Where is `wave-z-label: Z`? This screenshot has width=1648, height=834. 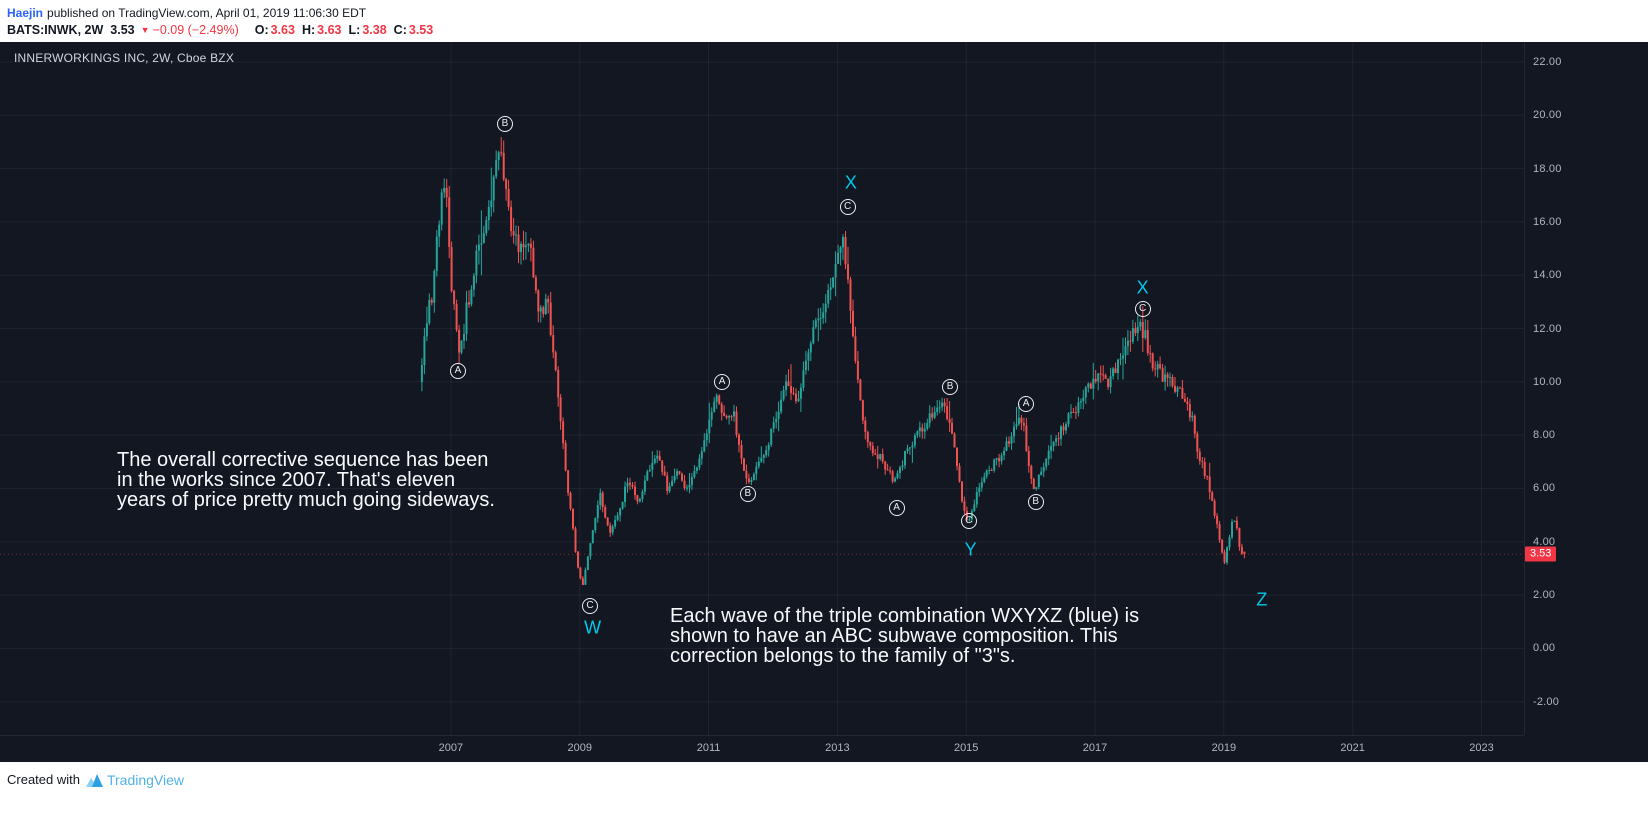
wave-z-label: Z is located at coordinates (1262, 599).